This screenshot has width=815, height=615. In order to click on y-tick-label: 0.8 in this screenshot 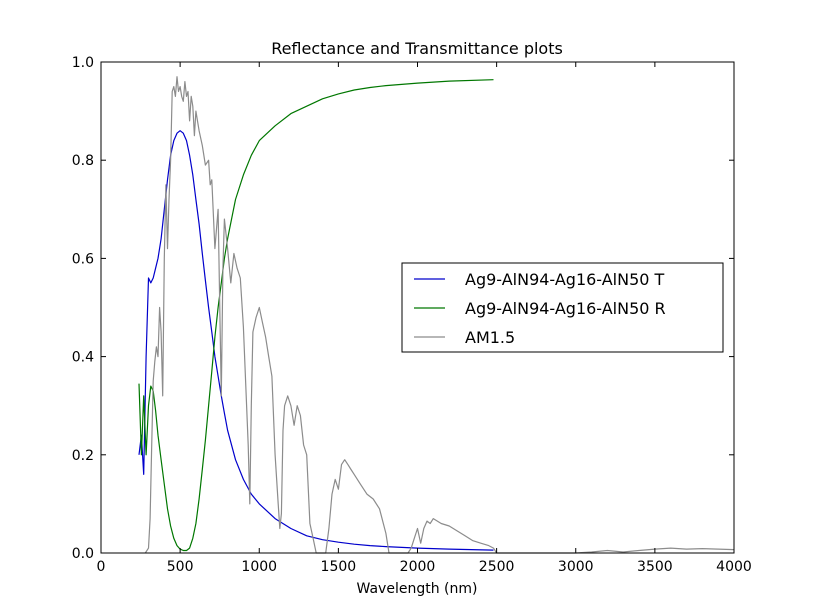, I will do `click(83, 161)`.